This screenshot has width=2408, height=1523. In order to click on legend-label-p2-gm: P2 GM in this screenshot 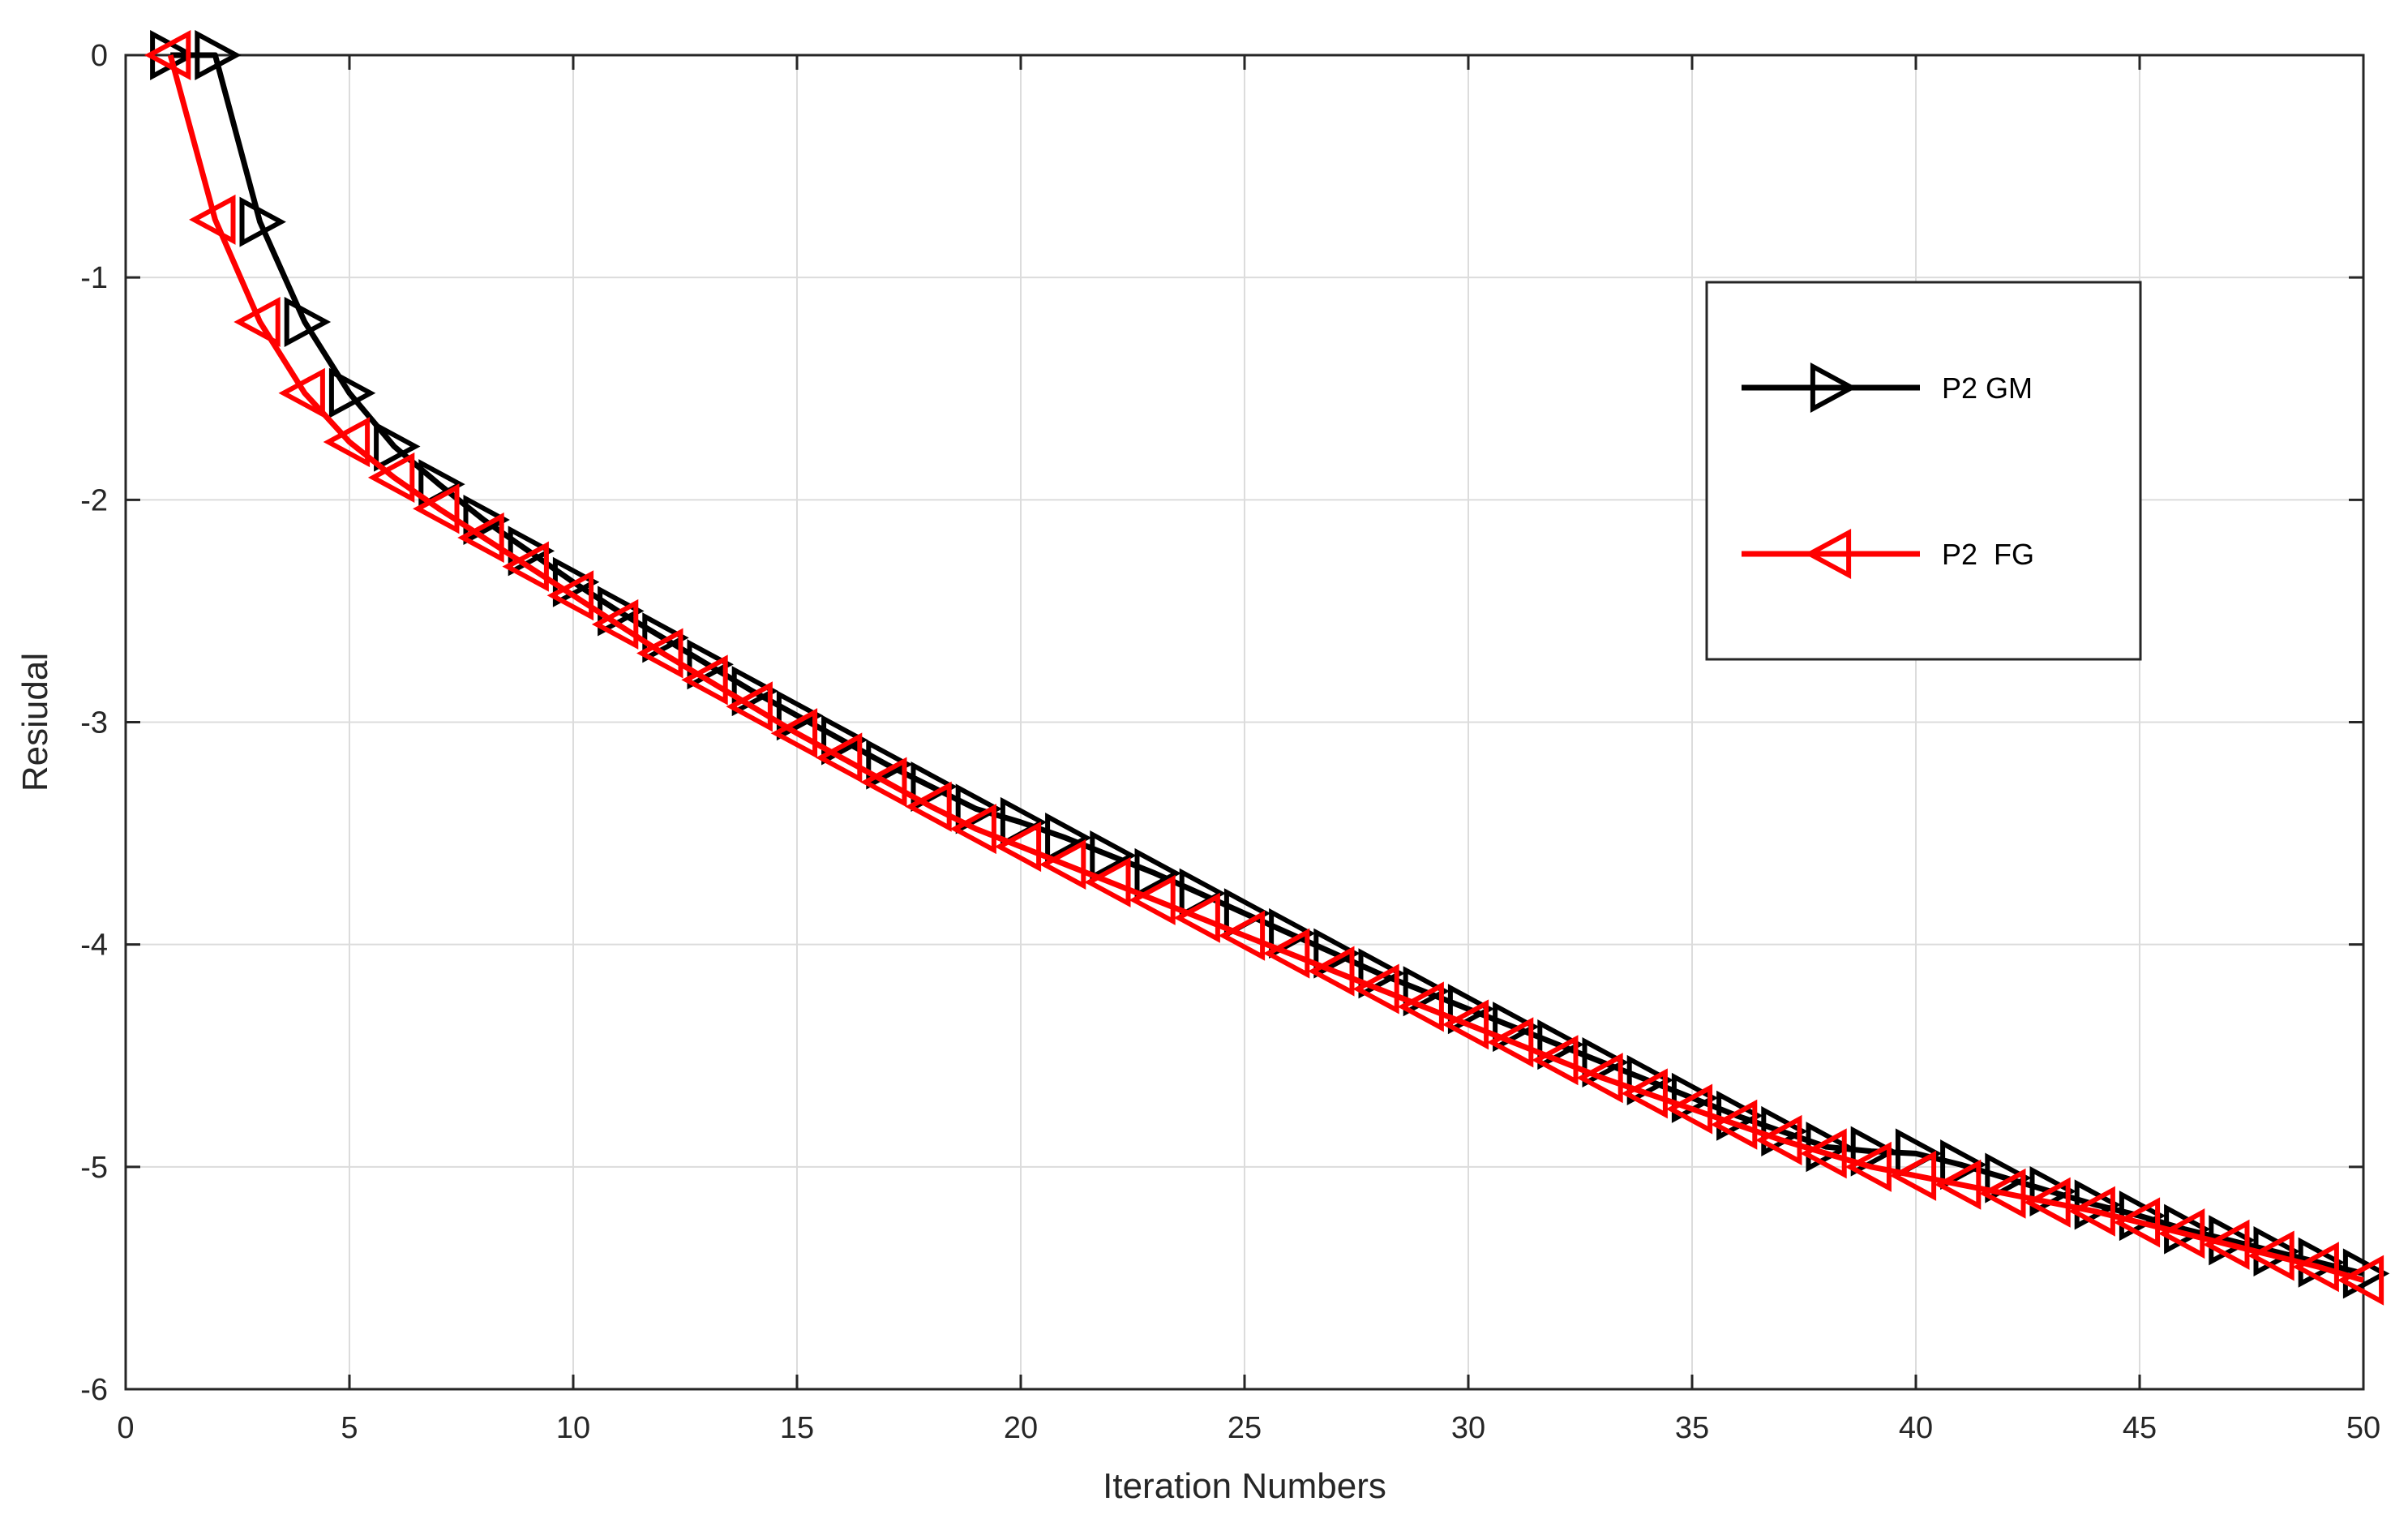, I will do `click(1987, 388)`.